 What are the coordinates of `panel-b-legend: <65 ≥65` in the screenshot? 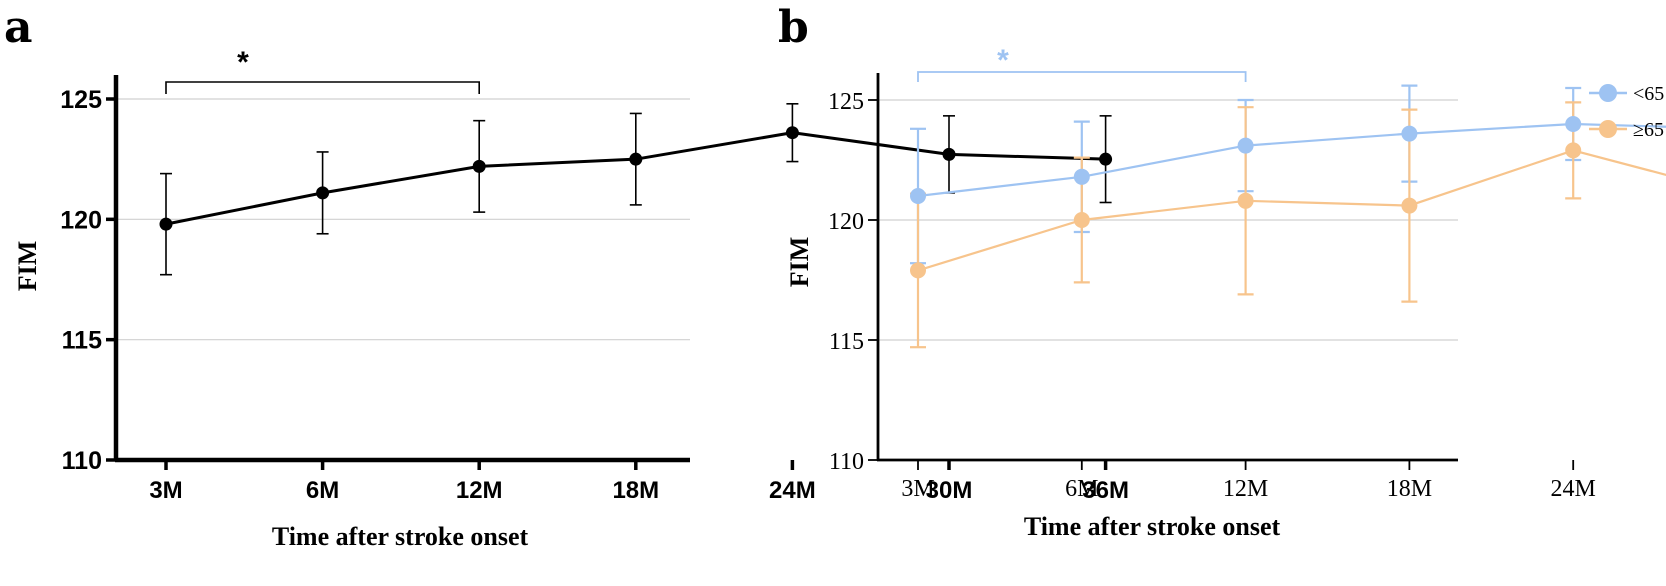 It's located at (1626, 112).